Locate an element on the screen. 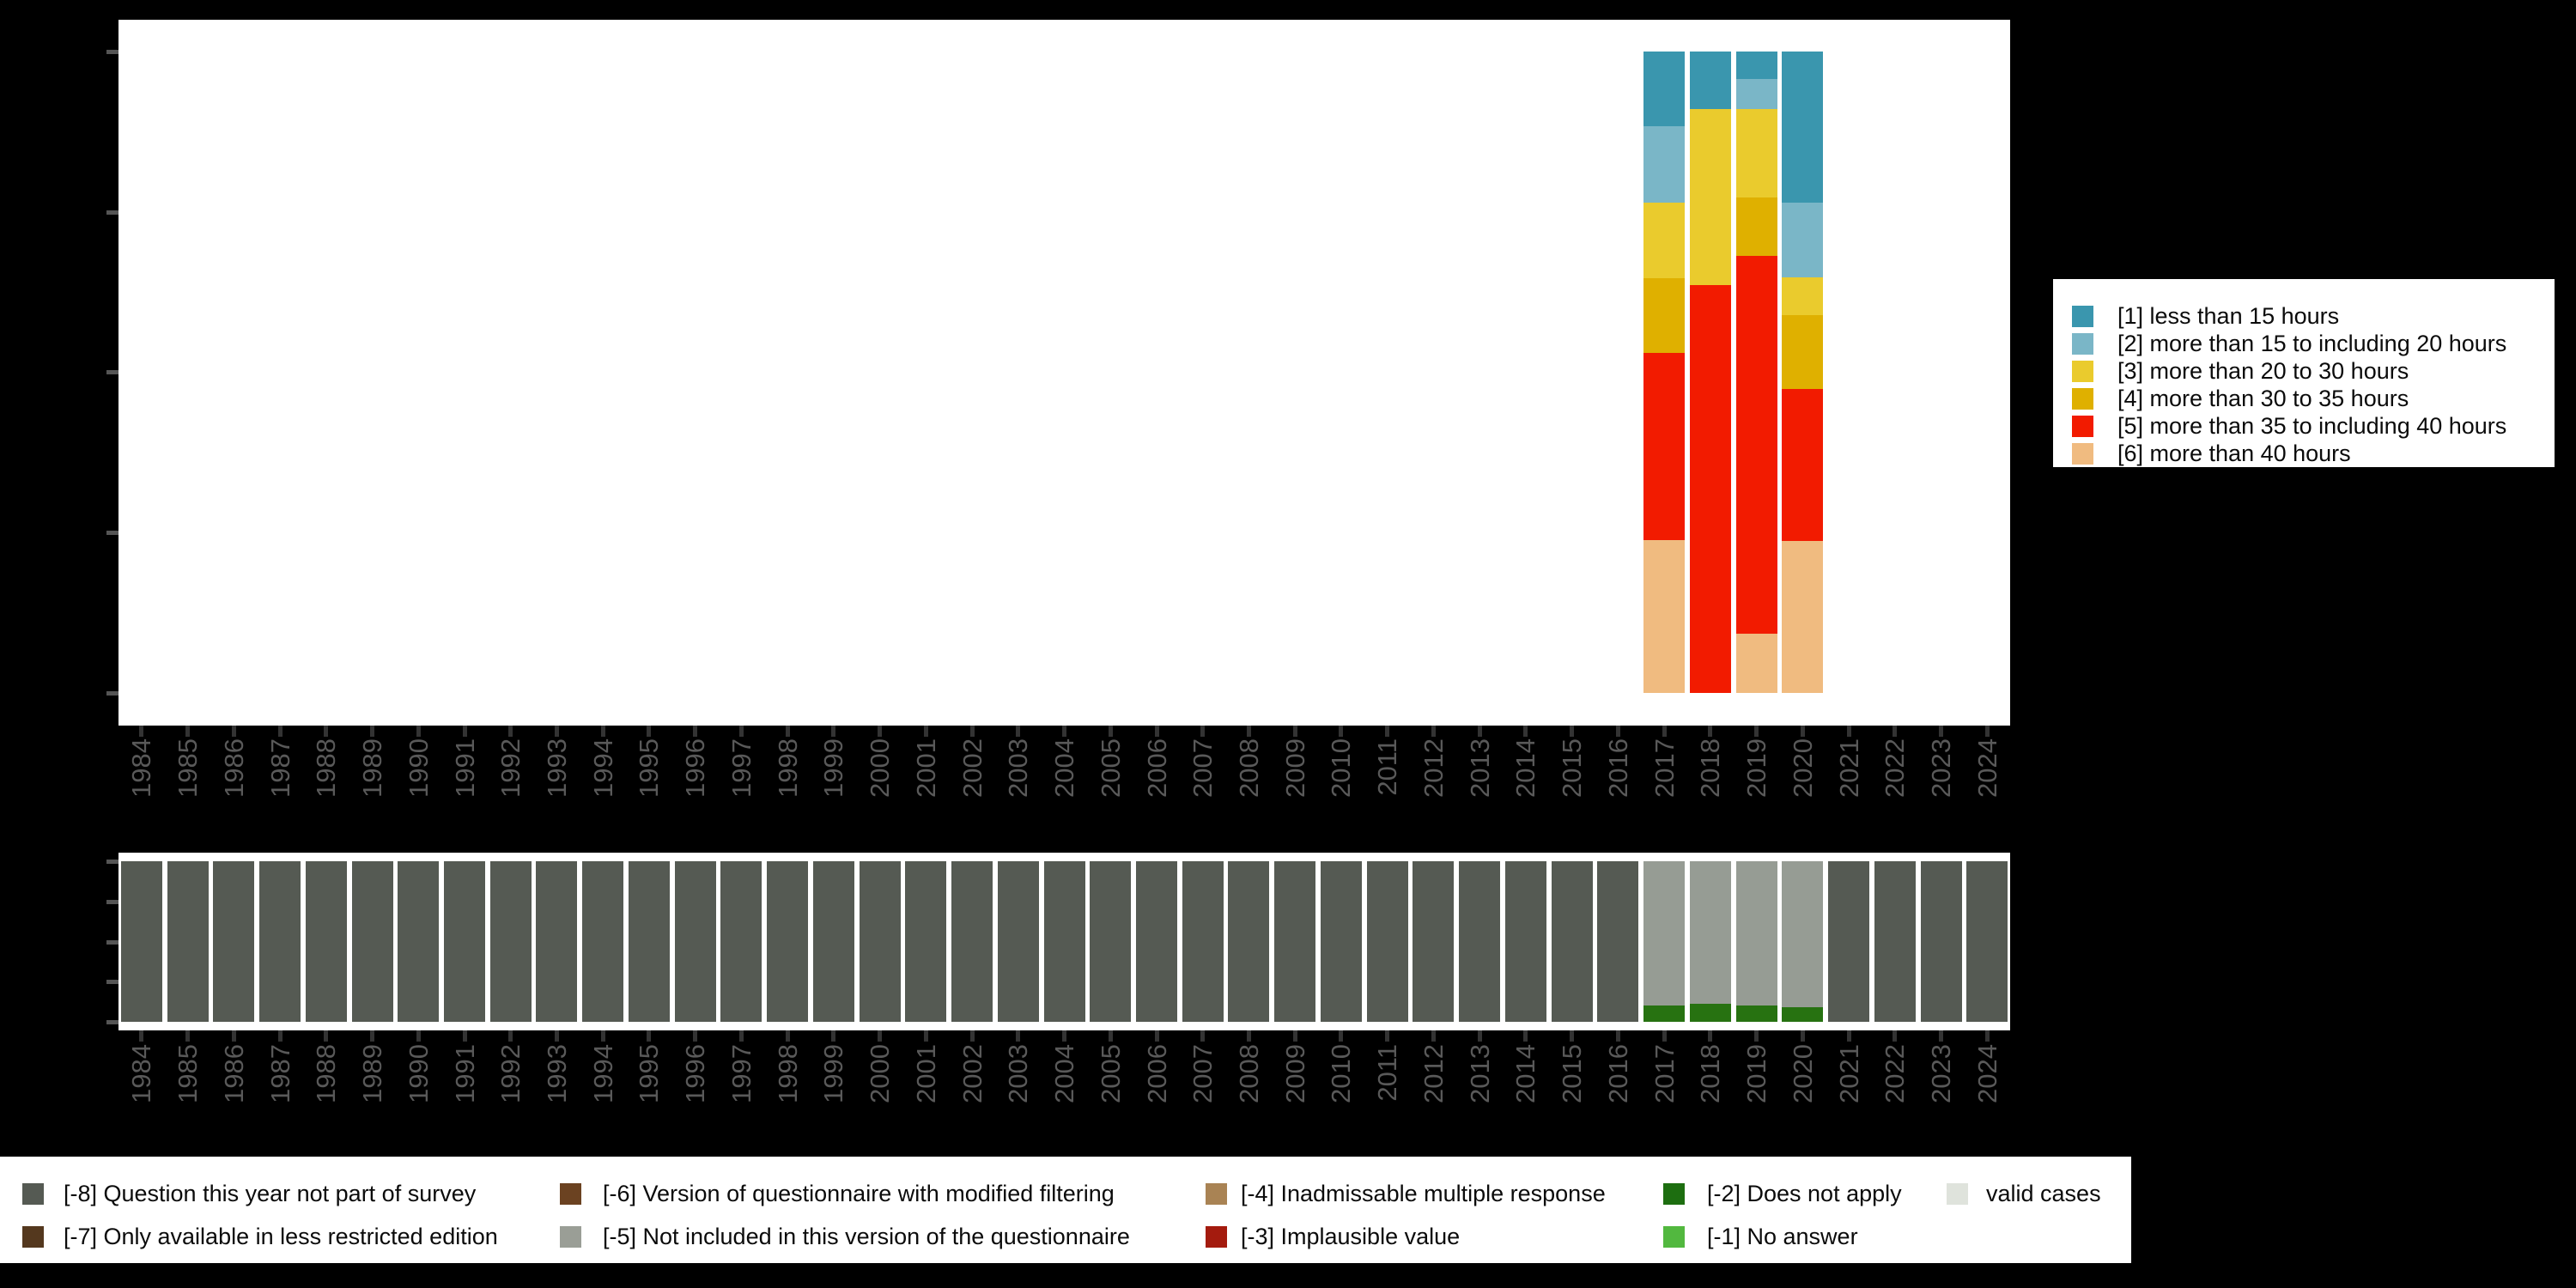 The height and width of the screenshot is (1288, 2576). year-label: 1996 is located at coordinates (695, 1074).